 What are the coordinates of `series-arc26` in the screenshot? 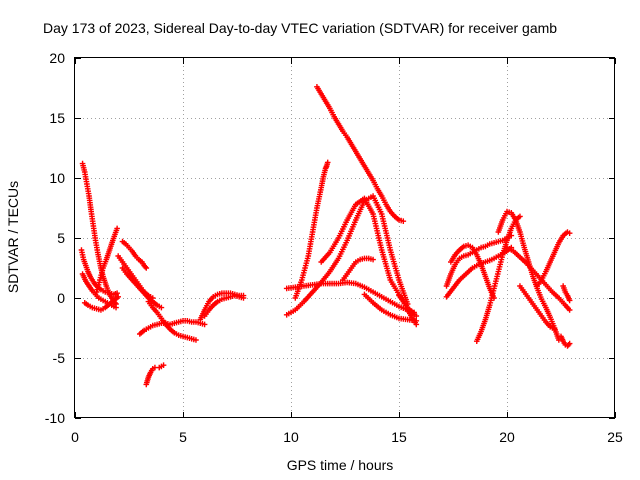 It's located at (498, 278).